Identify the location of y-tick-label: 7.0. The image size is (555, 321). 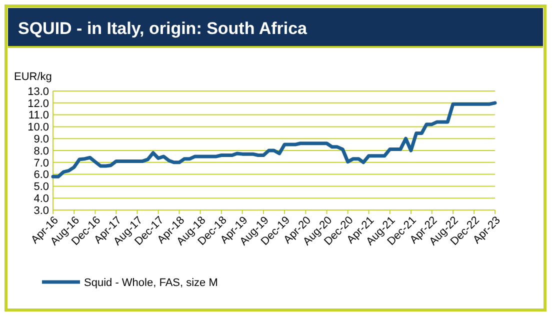
(41, 163).